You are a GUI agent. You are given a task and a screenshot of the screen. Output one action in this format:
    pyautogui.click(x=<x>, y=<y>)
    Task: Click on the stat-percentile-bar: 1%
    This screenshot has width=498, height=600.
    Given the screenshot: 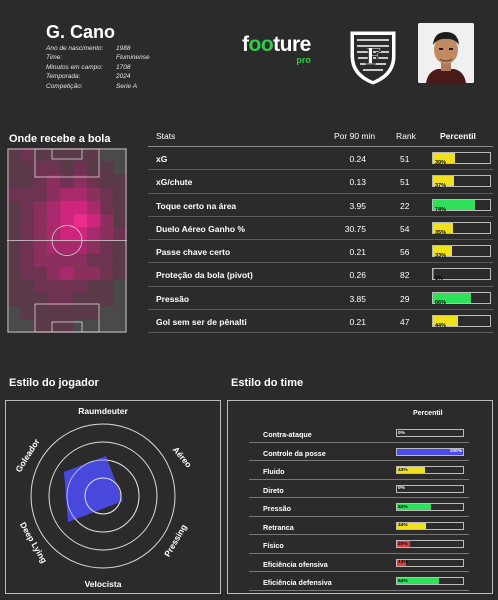 What is the action you would take?
    pyautogui.click(x=461, y=275)
    